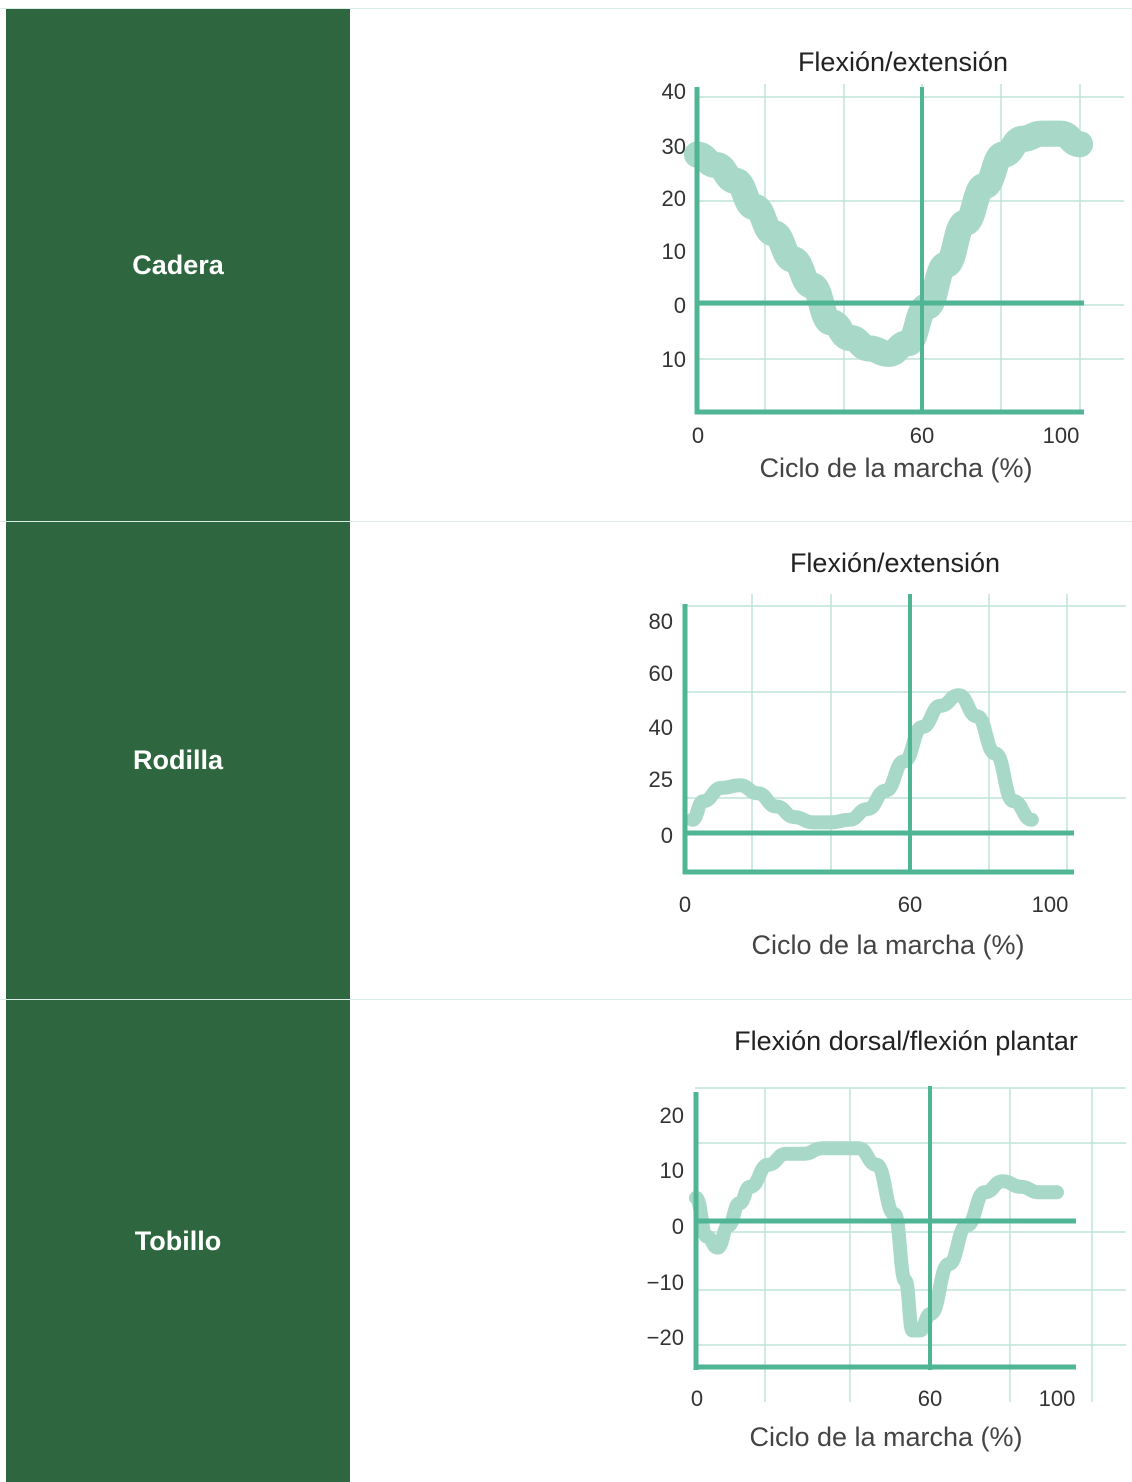  What do you see at coordinates (566, 8) in the screenshot?
I see `table-border-top` at bounding box center [566, 8].